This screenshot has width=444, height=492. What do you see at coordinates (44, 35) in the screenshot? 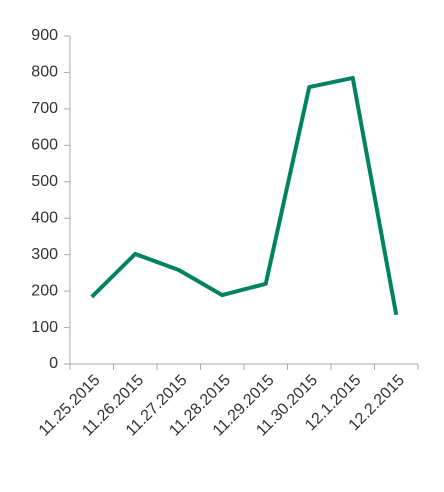
I see `y-tick-label: 900` at bounding box center [44, 35].